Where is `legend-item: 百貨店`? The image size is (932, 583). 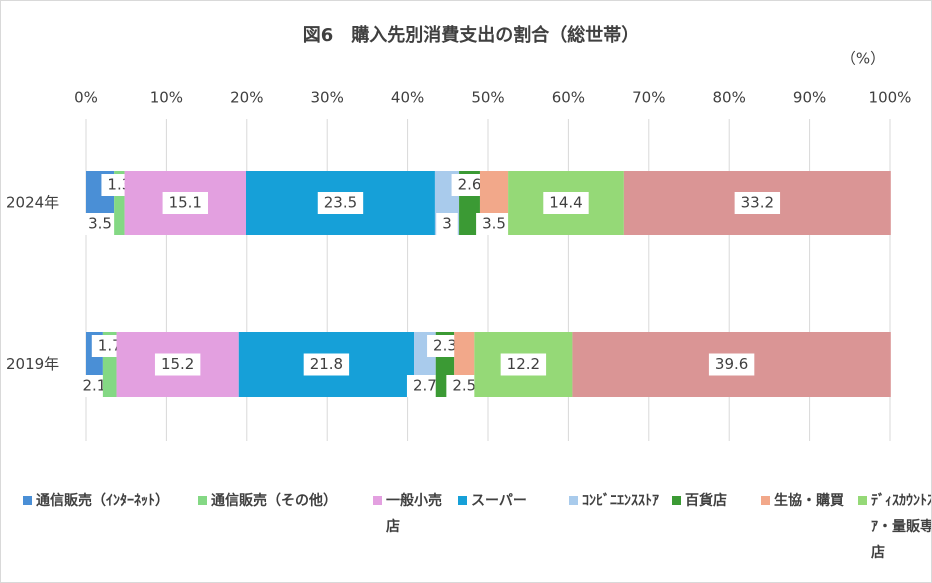
legend-item: 百貨店 is located at coordinates (710, 527).